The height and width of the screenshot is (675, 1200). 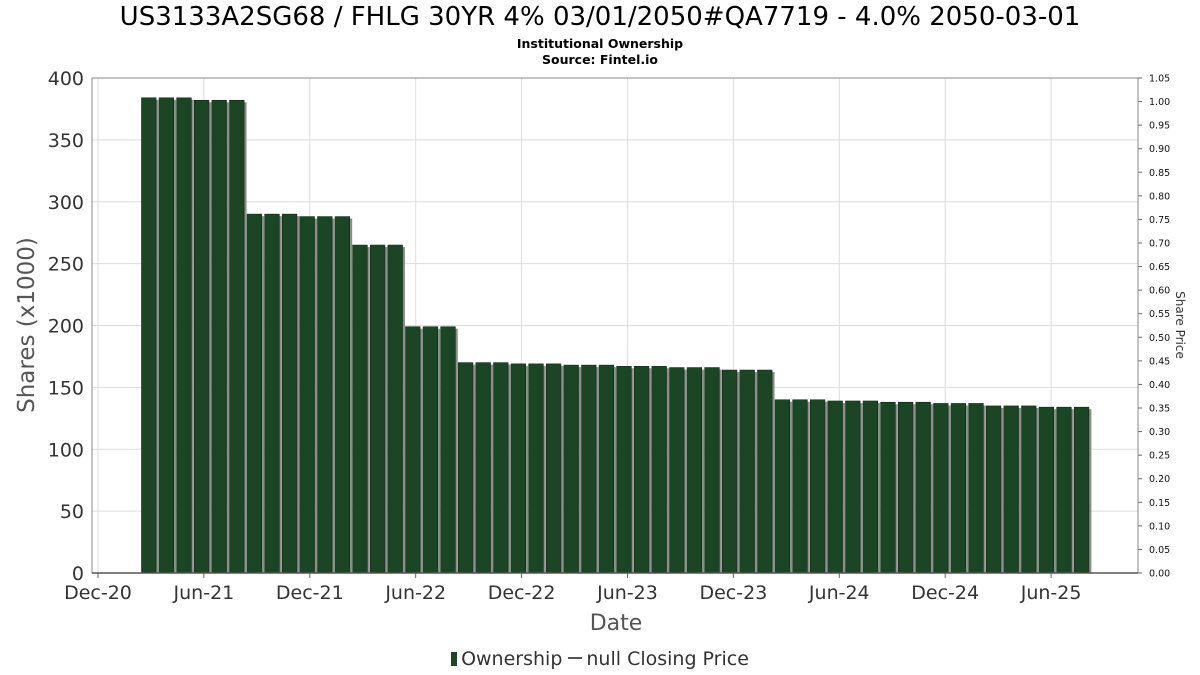 What do you see at coordinates (1159, 102) in the screenshot?
I see `y2-tick-label: 1.00` at bounding box center [1159, 102].